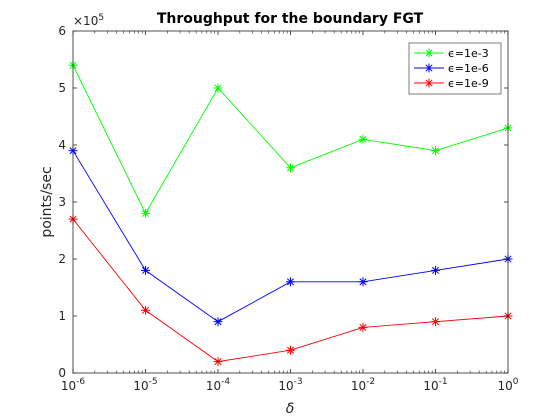 The height and width of the screenshot is (420, 560). I want to click on x-axis-label: δ, so click(290, 409).